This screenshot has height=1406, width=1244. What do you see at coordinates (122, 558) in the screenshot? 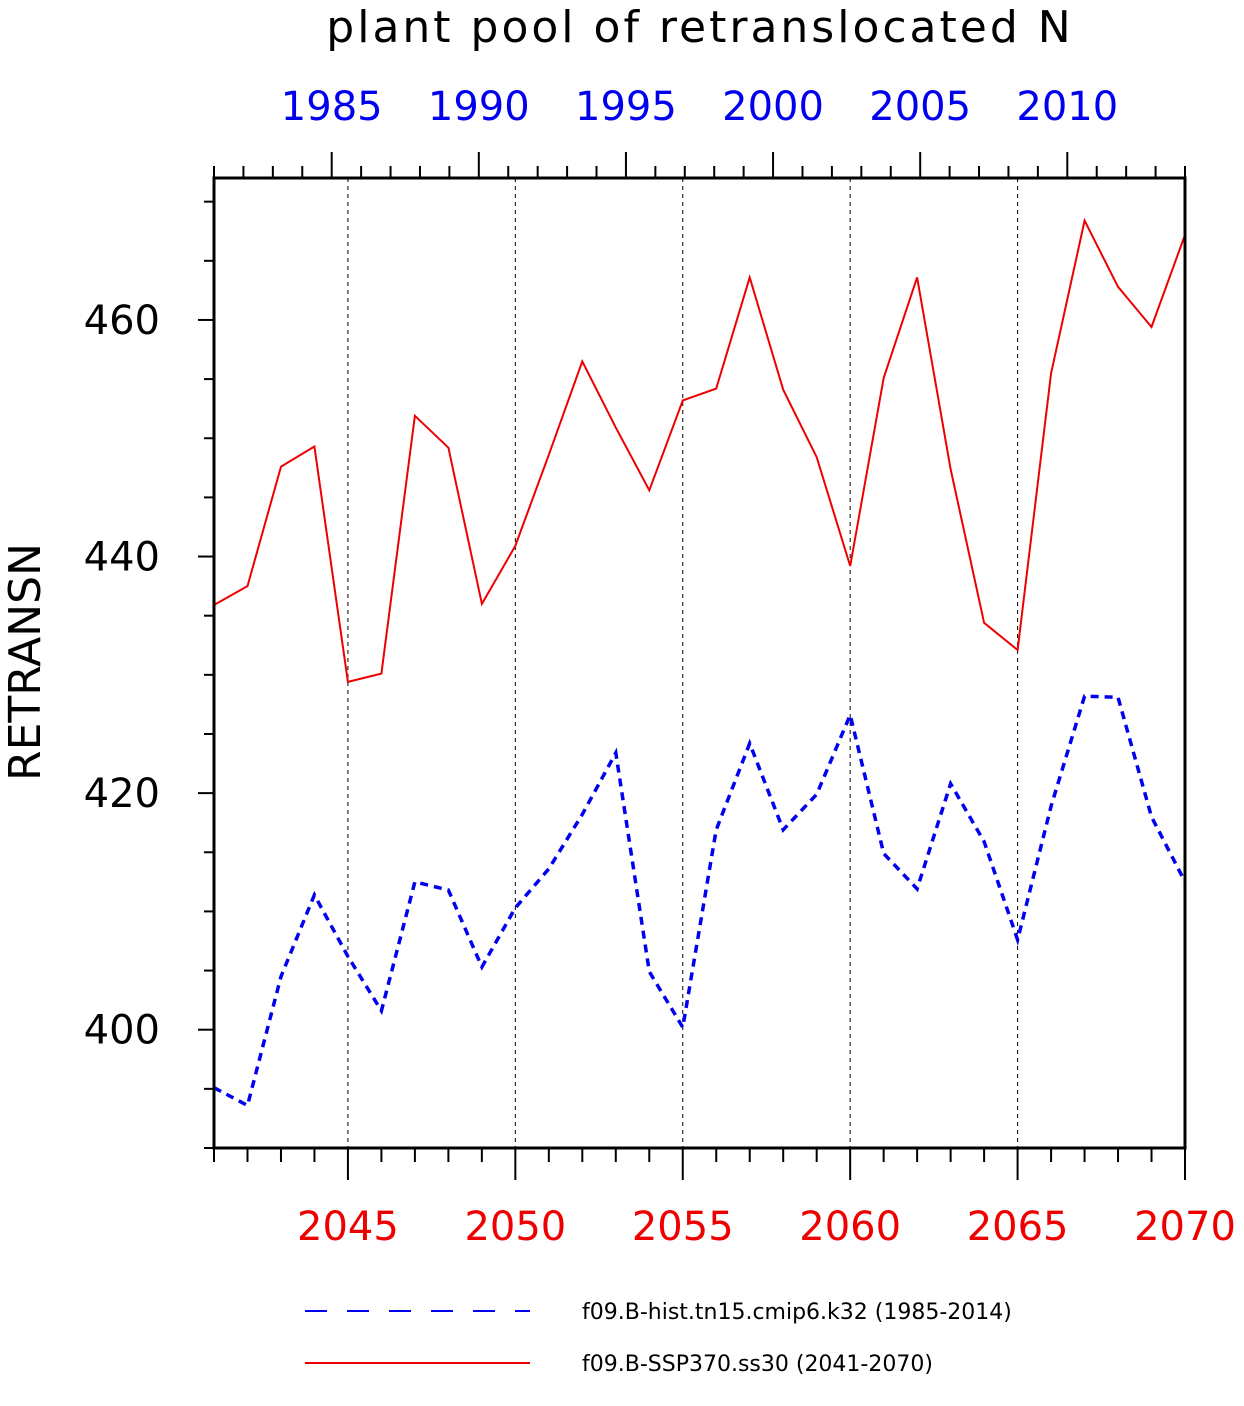
I see `y-tick-label: 440` at bounding box center [122, 558].